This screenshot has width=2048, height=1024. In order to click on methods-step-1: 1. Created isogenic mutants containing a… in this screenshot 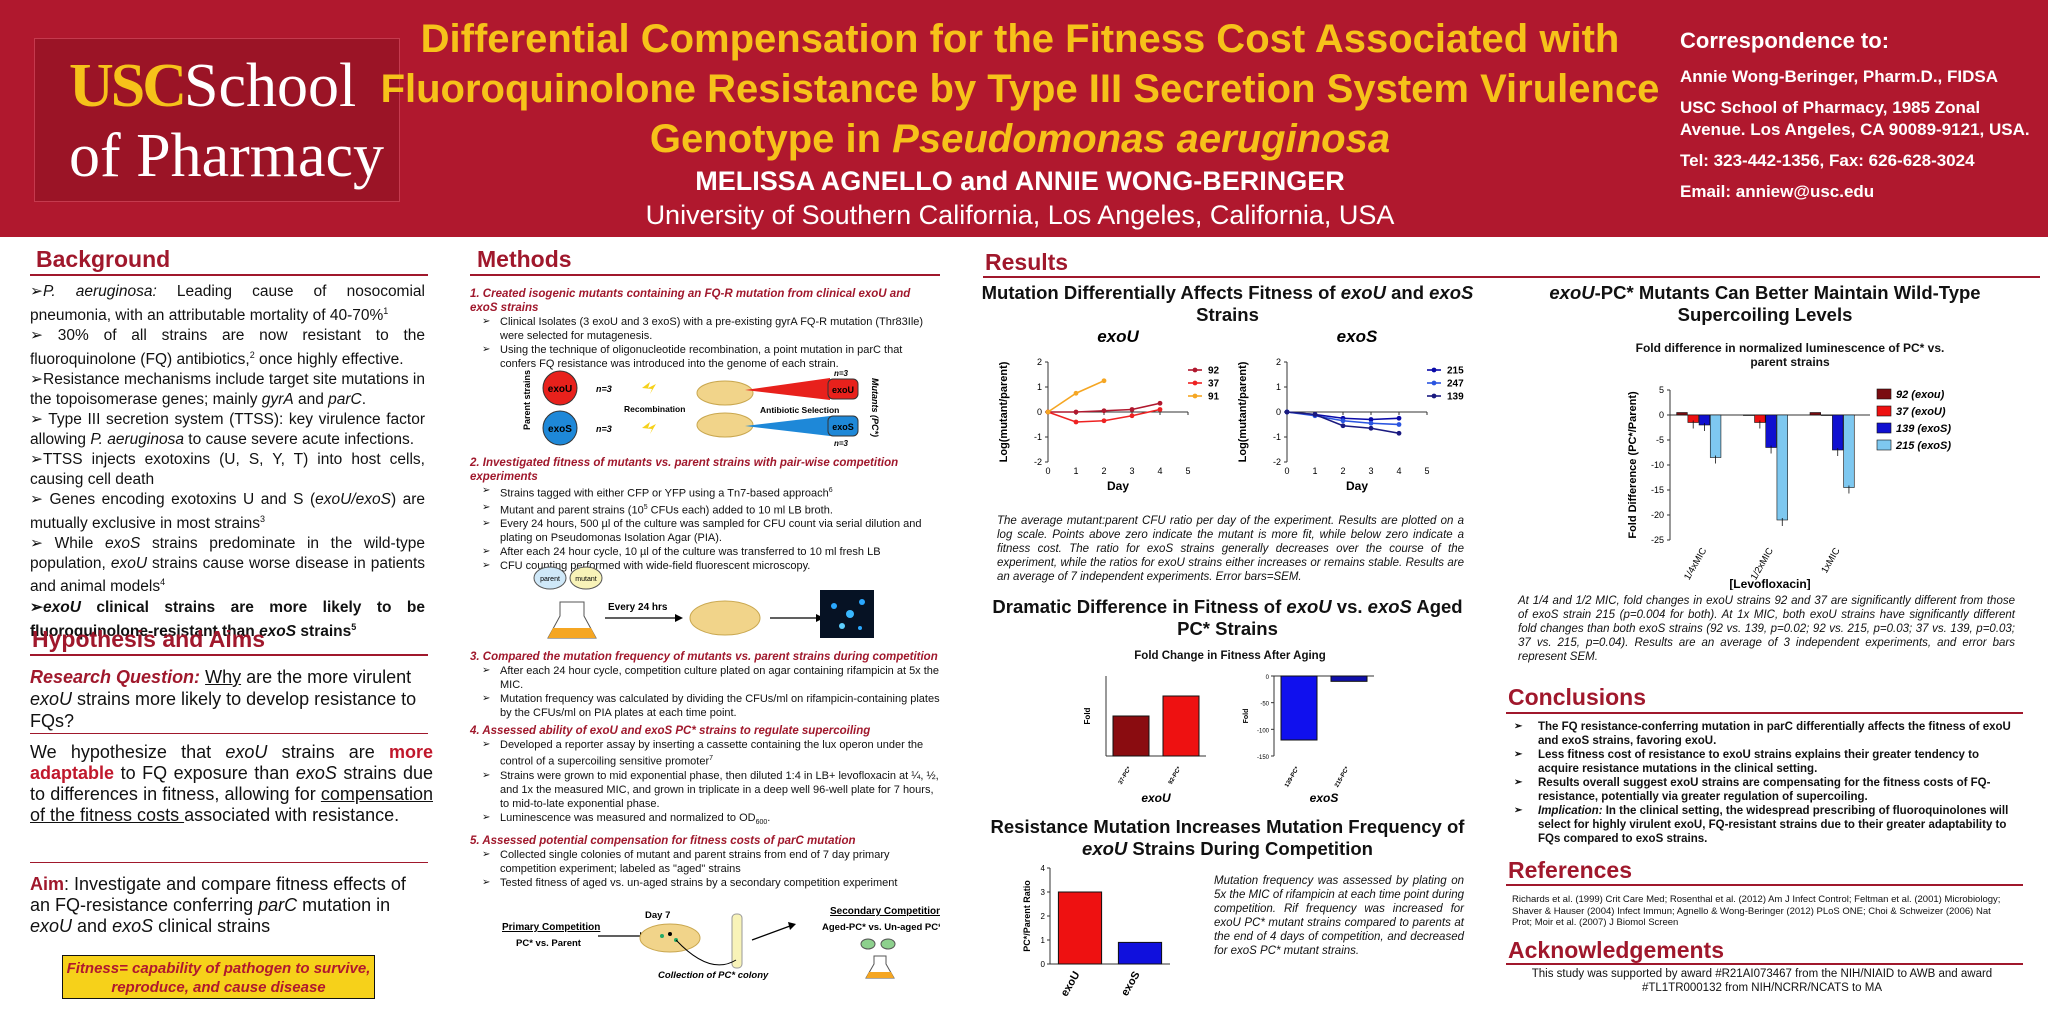, I will do `click(705, 327)`.